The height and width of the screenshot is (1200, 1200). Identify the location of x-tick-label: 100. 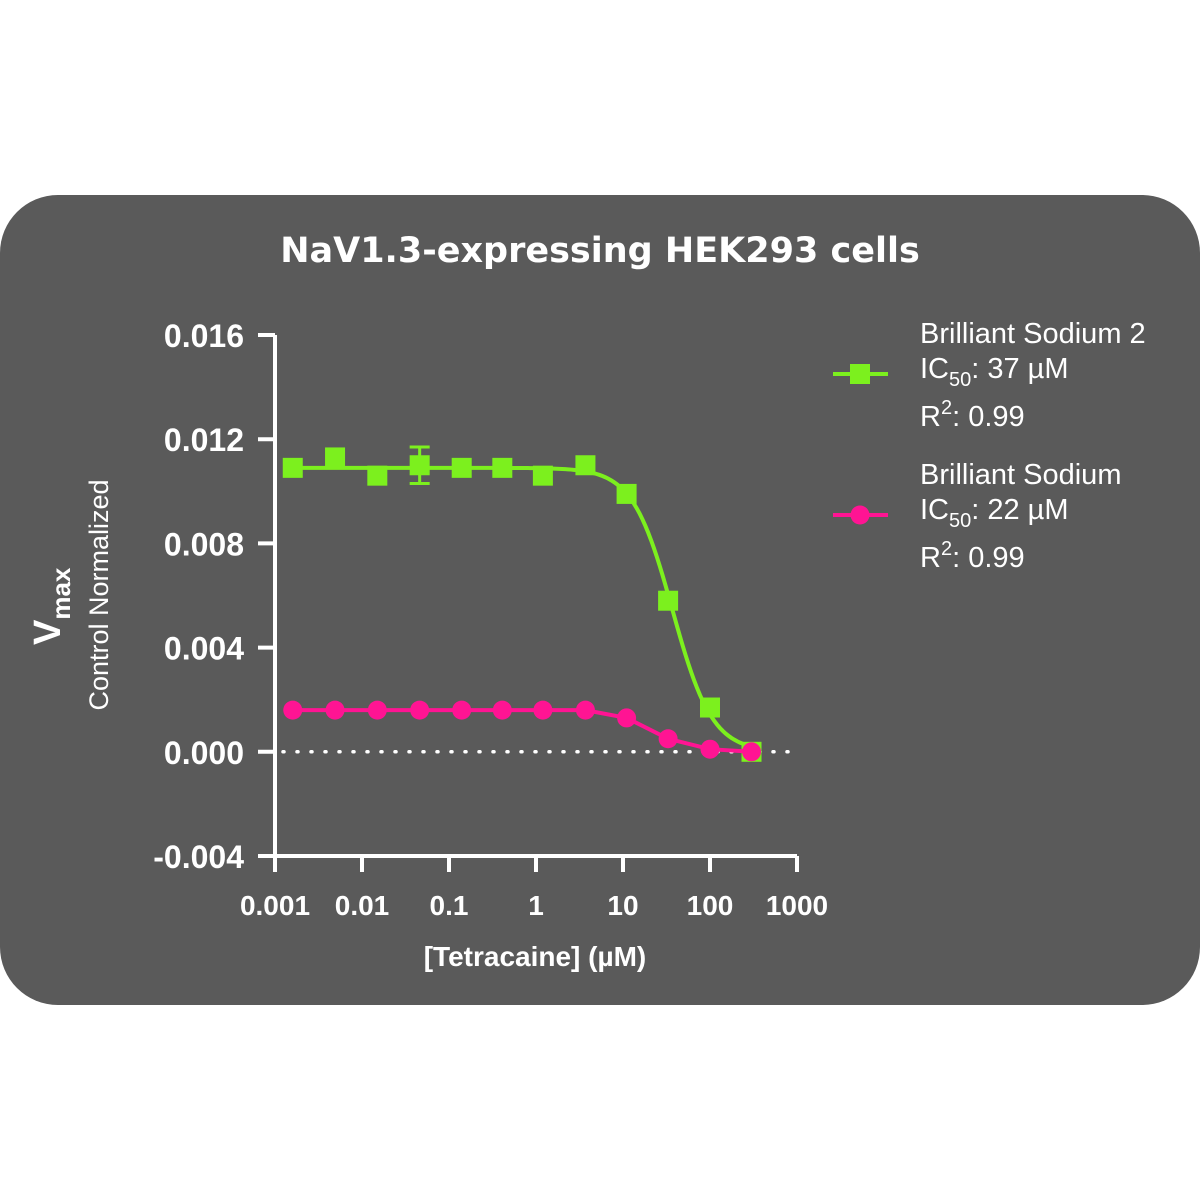
(710, 905).